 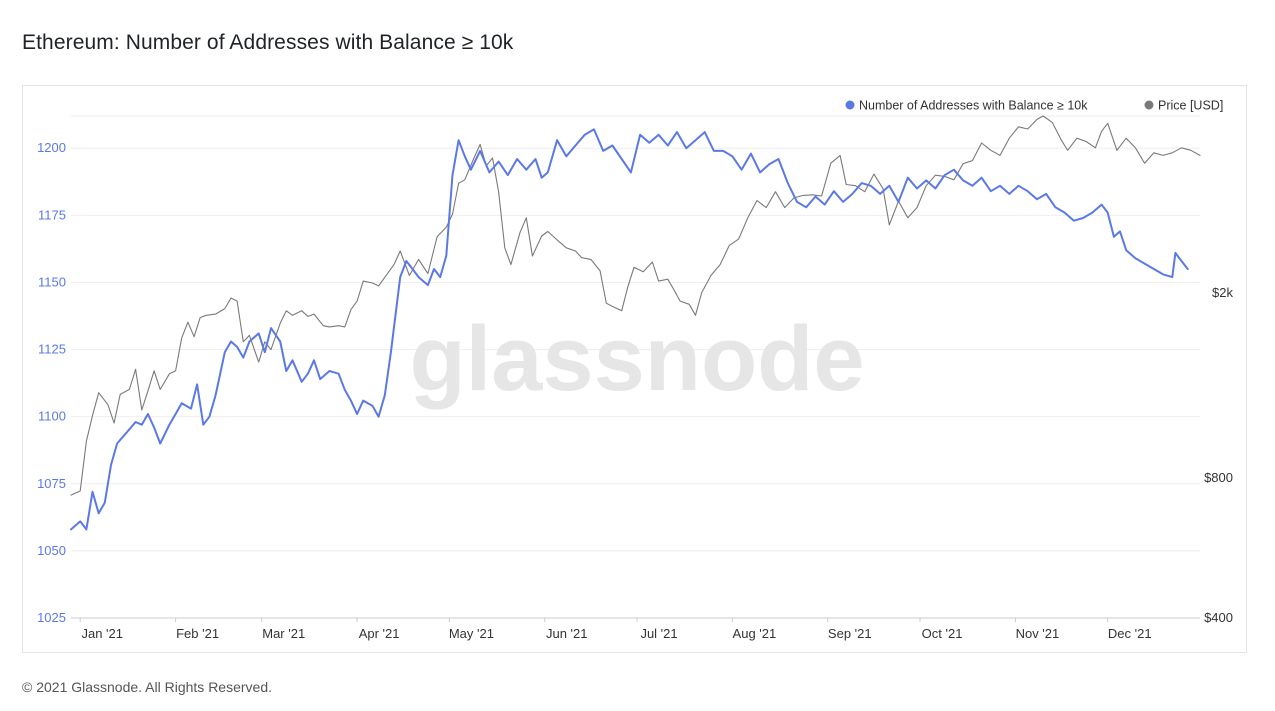 What do you see at coordinates (973, 106) in the screenshot?
I see `legend-label-addresses: Number of Addresses with Balance ≥ 10k` at bounding box center [973, 106].